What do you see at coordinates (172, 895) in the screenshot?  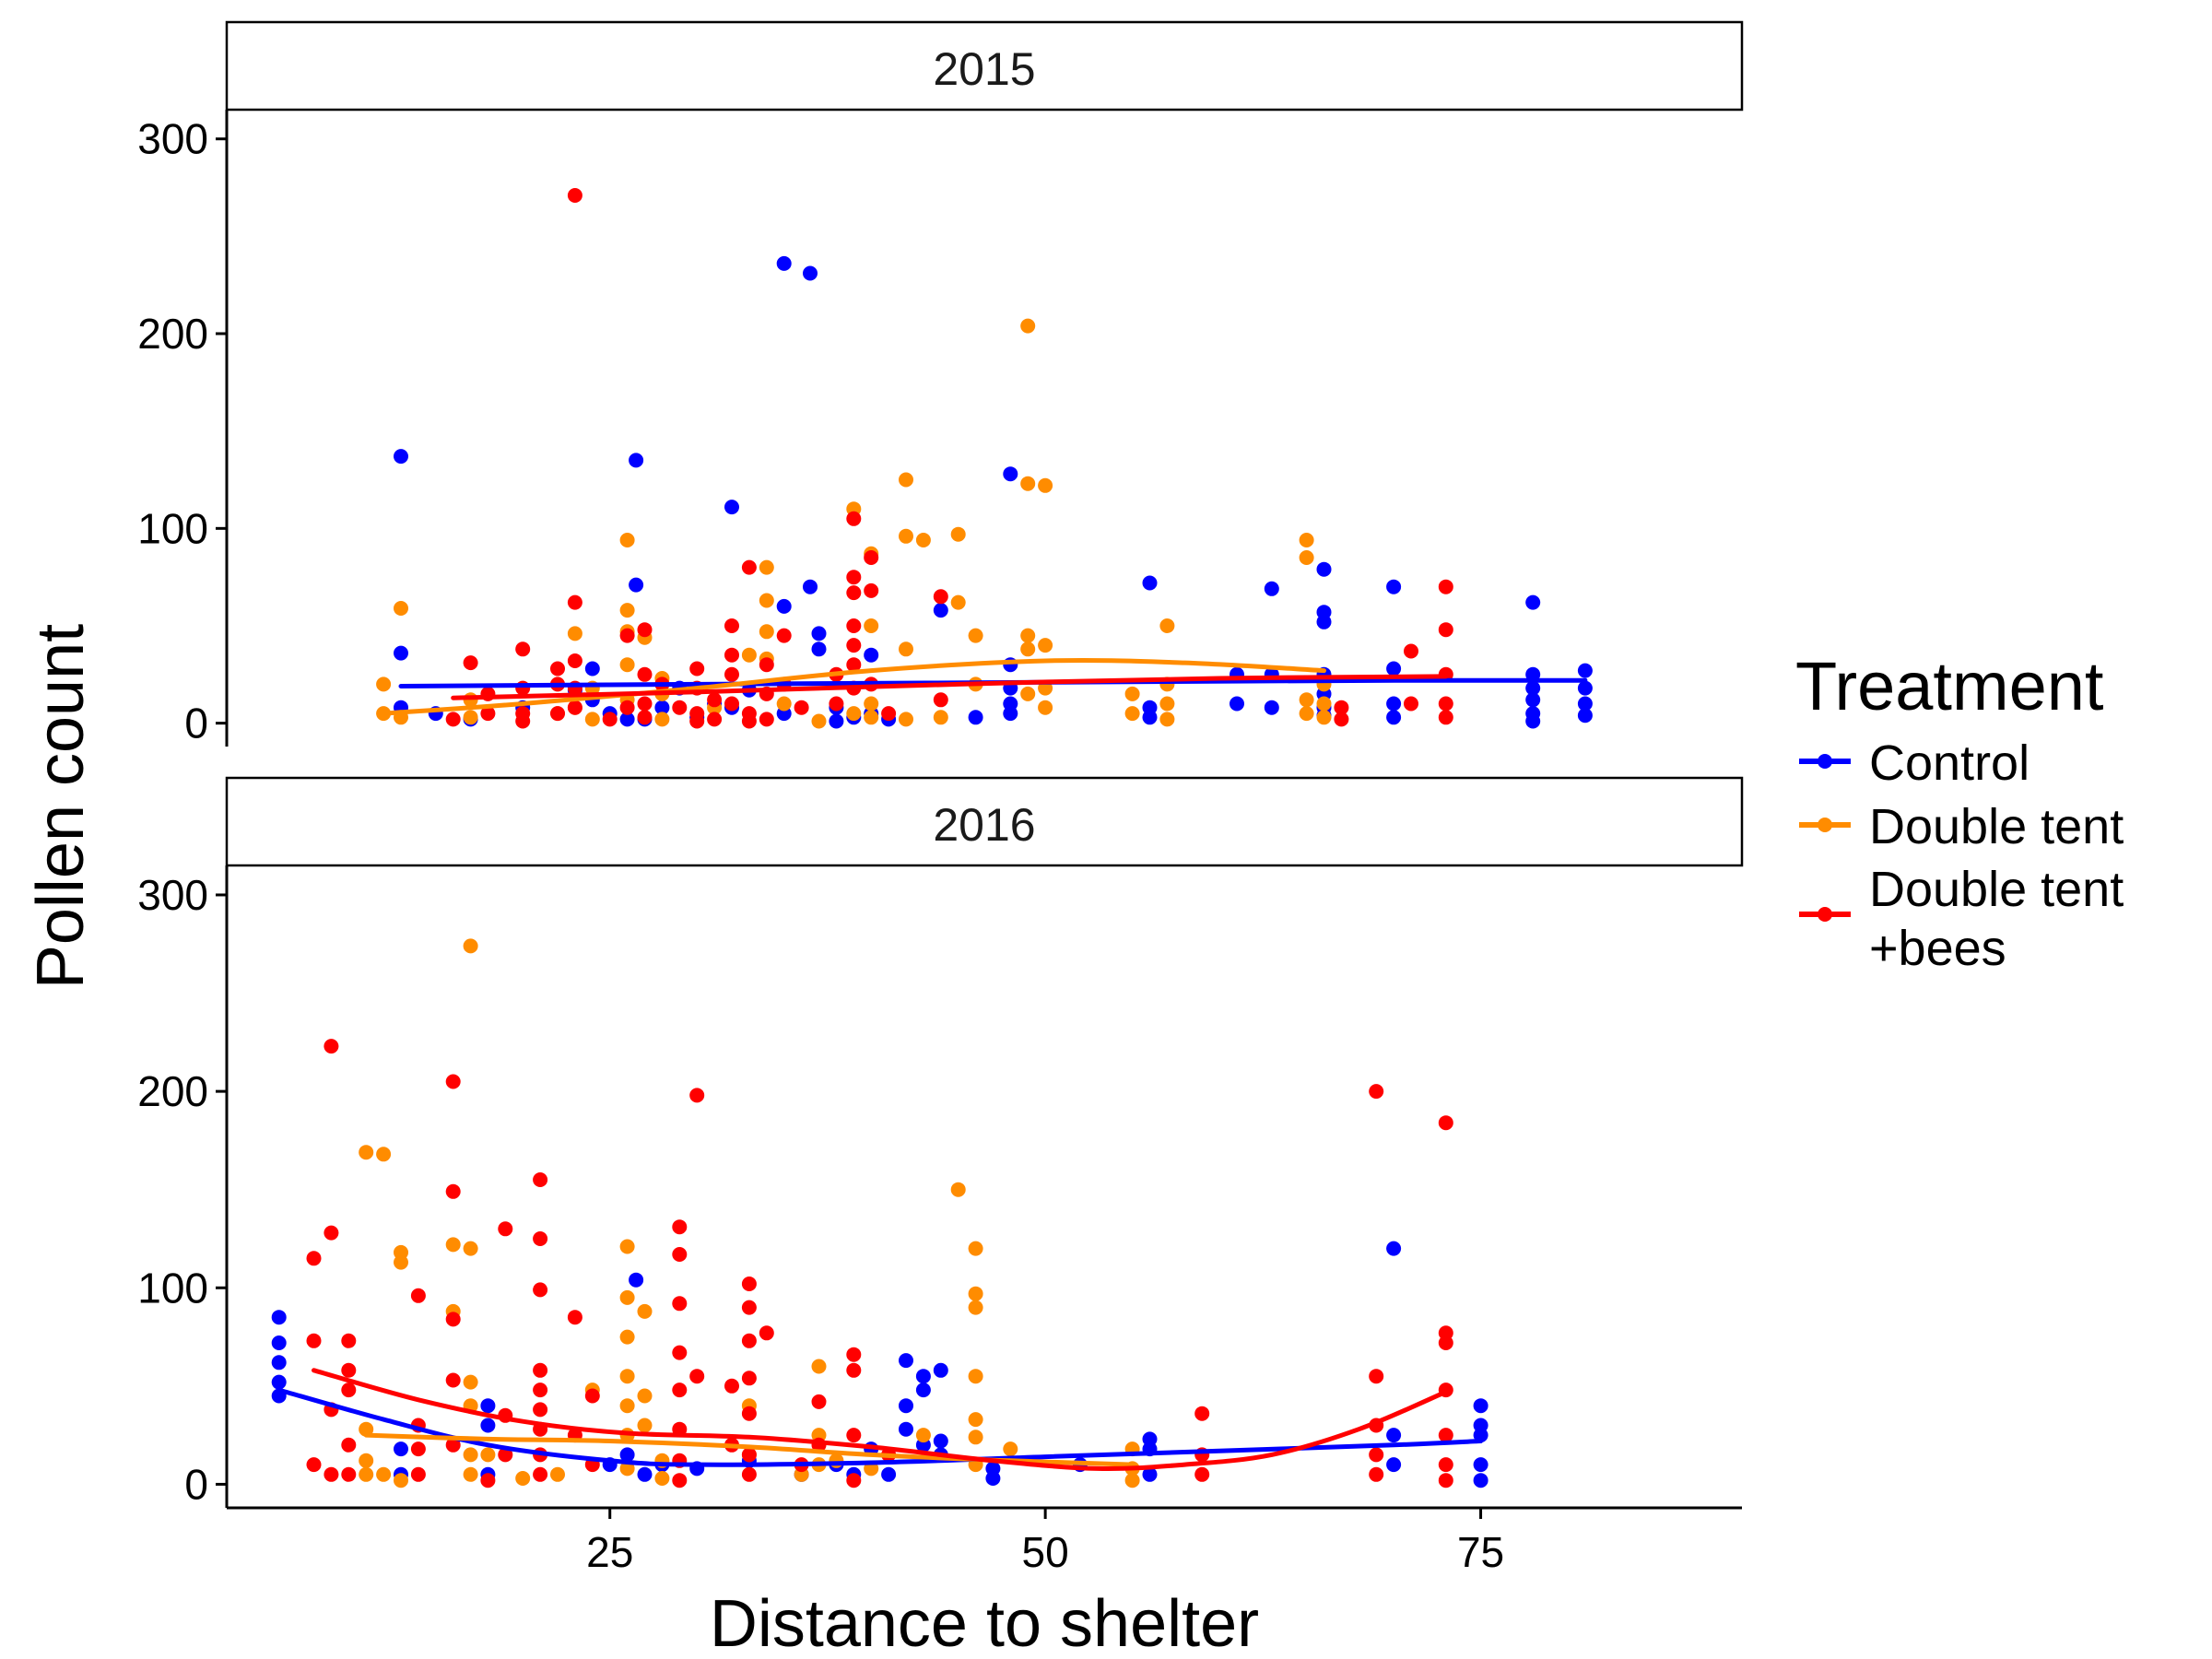 I see `y-tick-label: 300` at bounding box center [172, 895].